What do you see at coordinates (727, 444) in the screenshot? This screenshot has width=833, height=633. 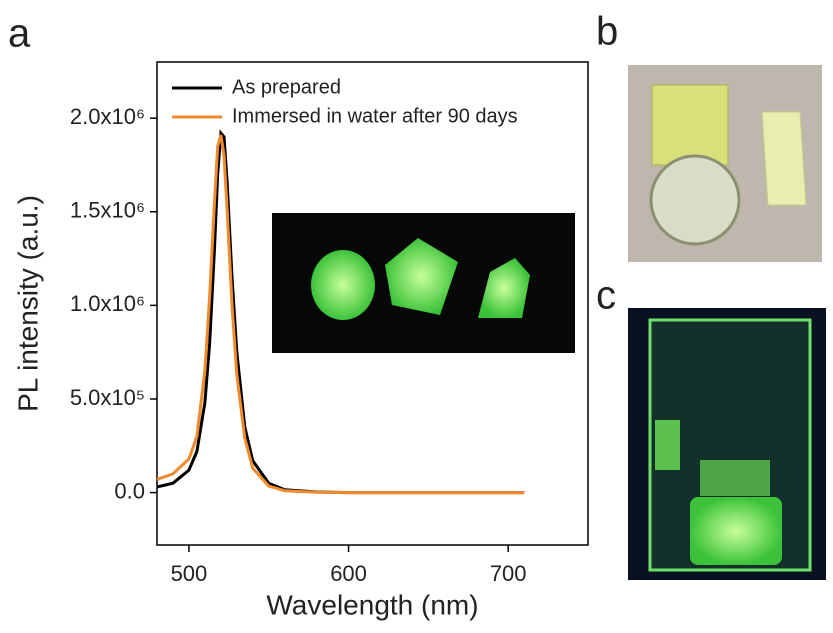 I see `photo-c` at bounding box center [727, 444].